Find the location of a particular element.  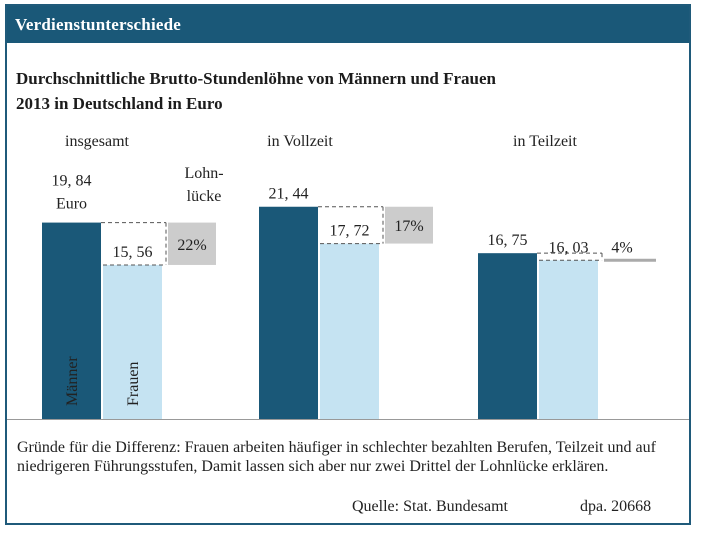

source-credit: Quelle: Stat. Bundesamt is located at coordinates (430, 506).